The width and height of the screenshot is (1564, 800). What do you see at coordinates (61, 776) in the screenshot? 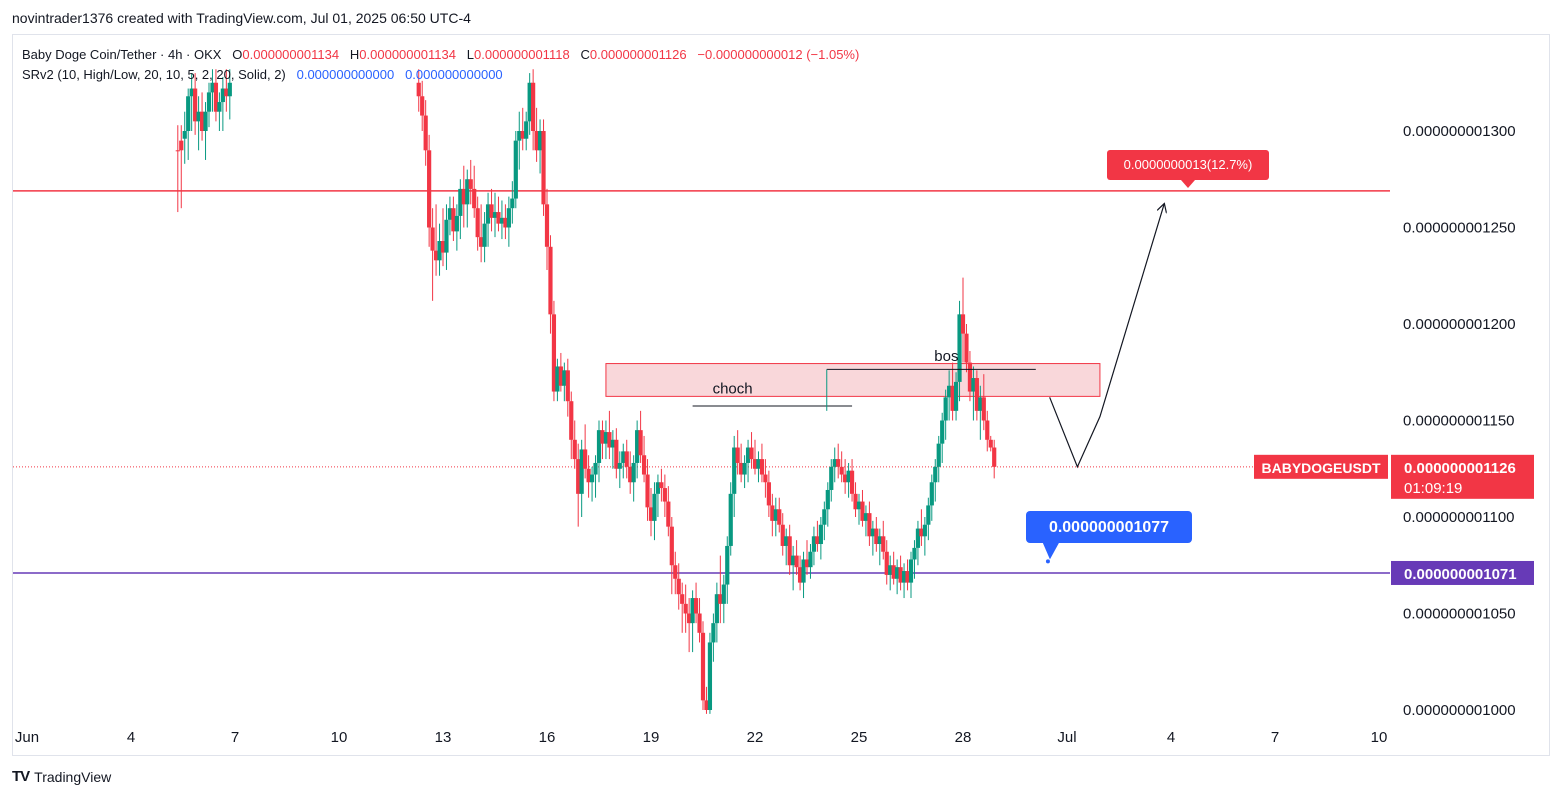
I see `footer-branding: TV TradingView` at bounding box center [61, 776].